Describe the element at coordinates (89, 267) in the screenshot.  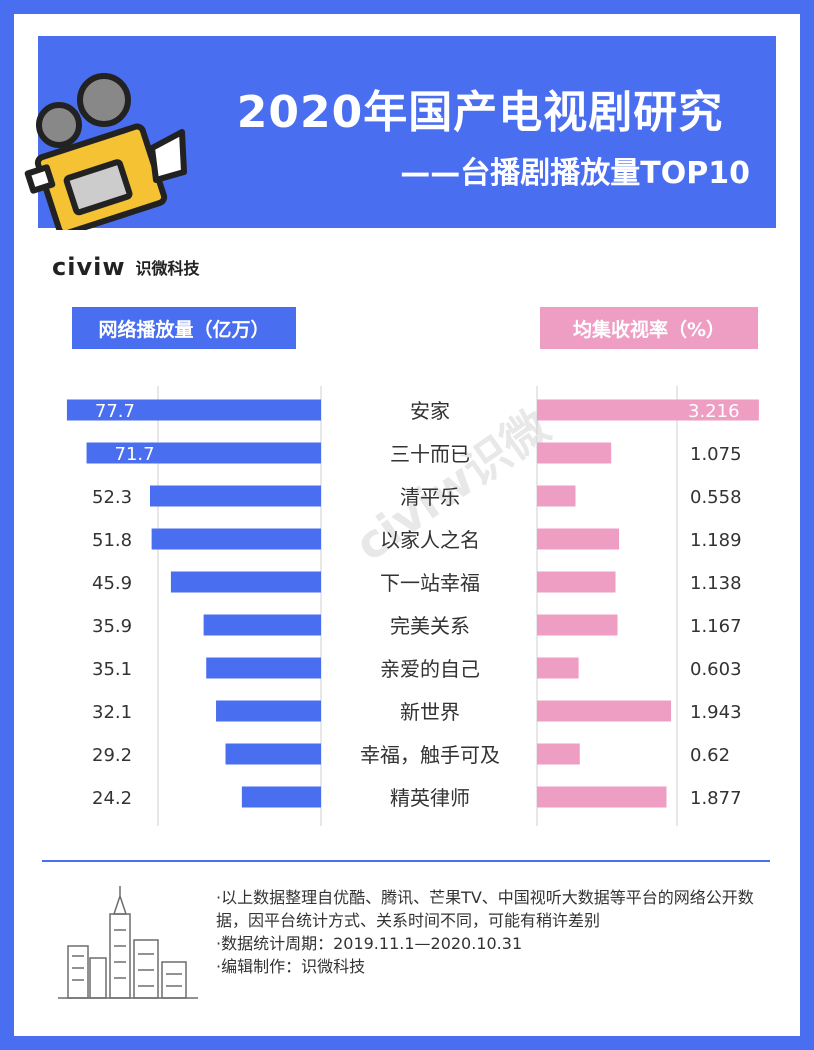
I see `brand-logo: civiw` at that location.